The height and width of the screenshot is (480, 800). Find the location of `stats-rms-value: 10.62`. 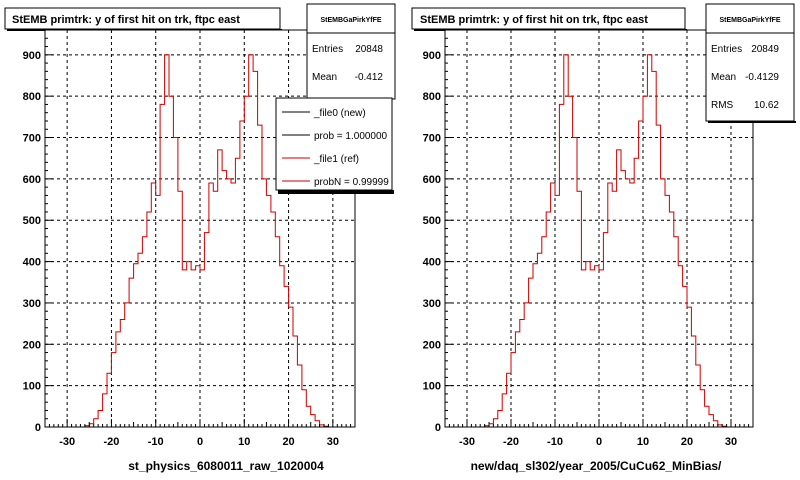

stats-rms-value: 10.62 is located at coordinates (766, 105).